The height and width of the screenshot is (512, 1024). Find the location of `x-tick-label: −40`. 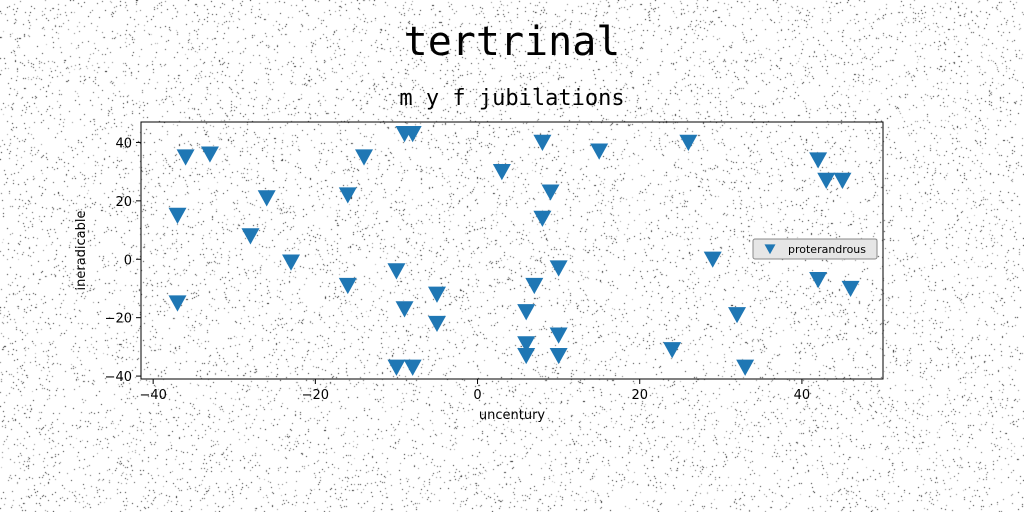

x-tick-label: −40 is located at coordinates (152, 395).